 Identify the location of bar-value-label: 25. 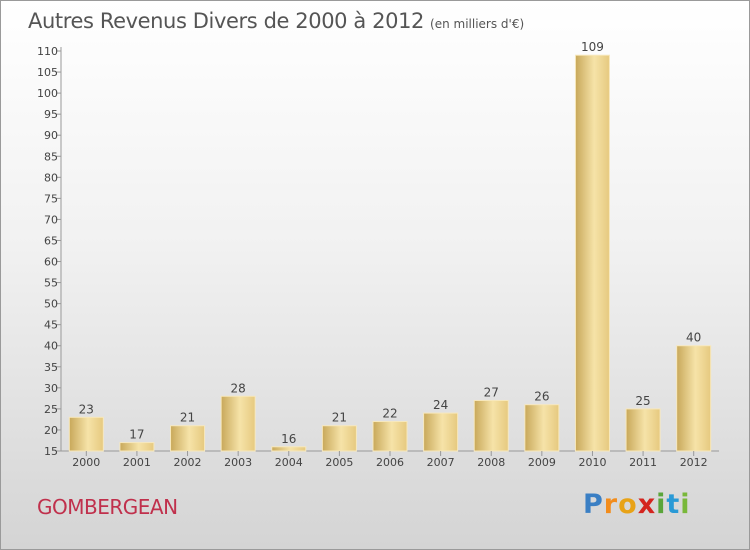
(642, 401).